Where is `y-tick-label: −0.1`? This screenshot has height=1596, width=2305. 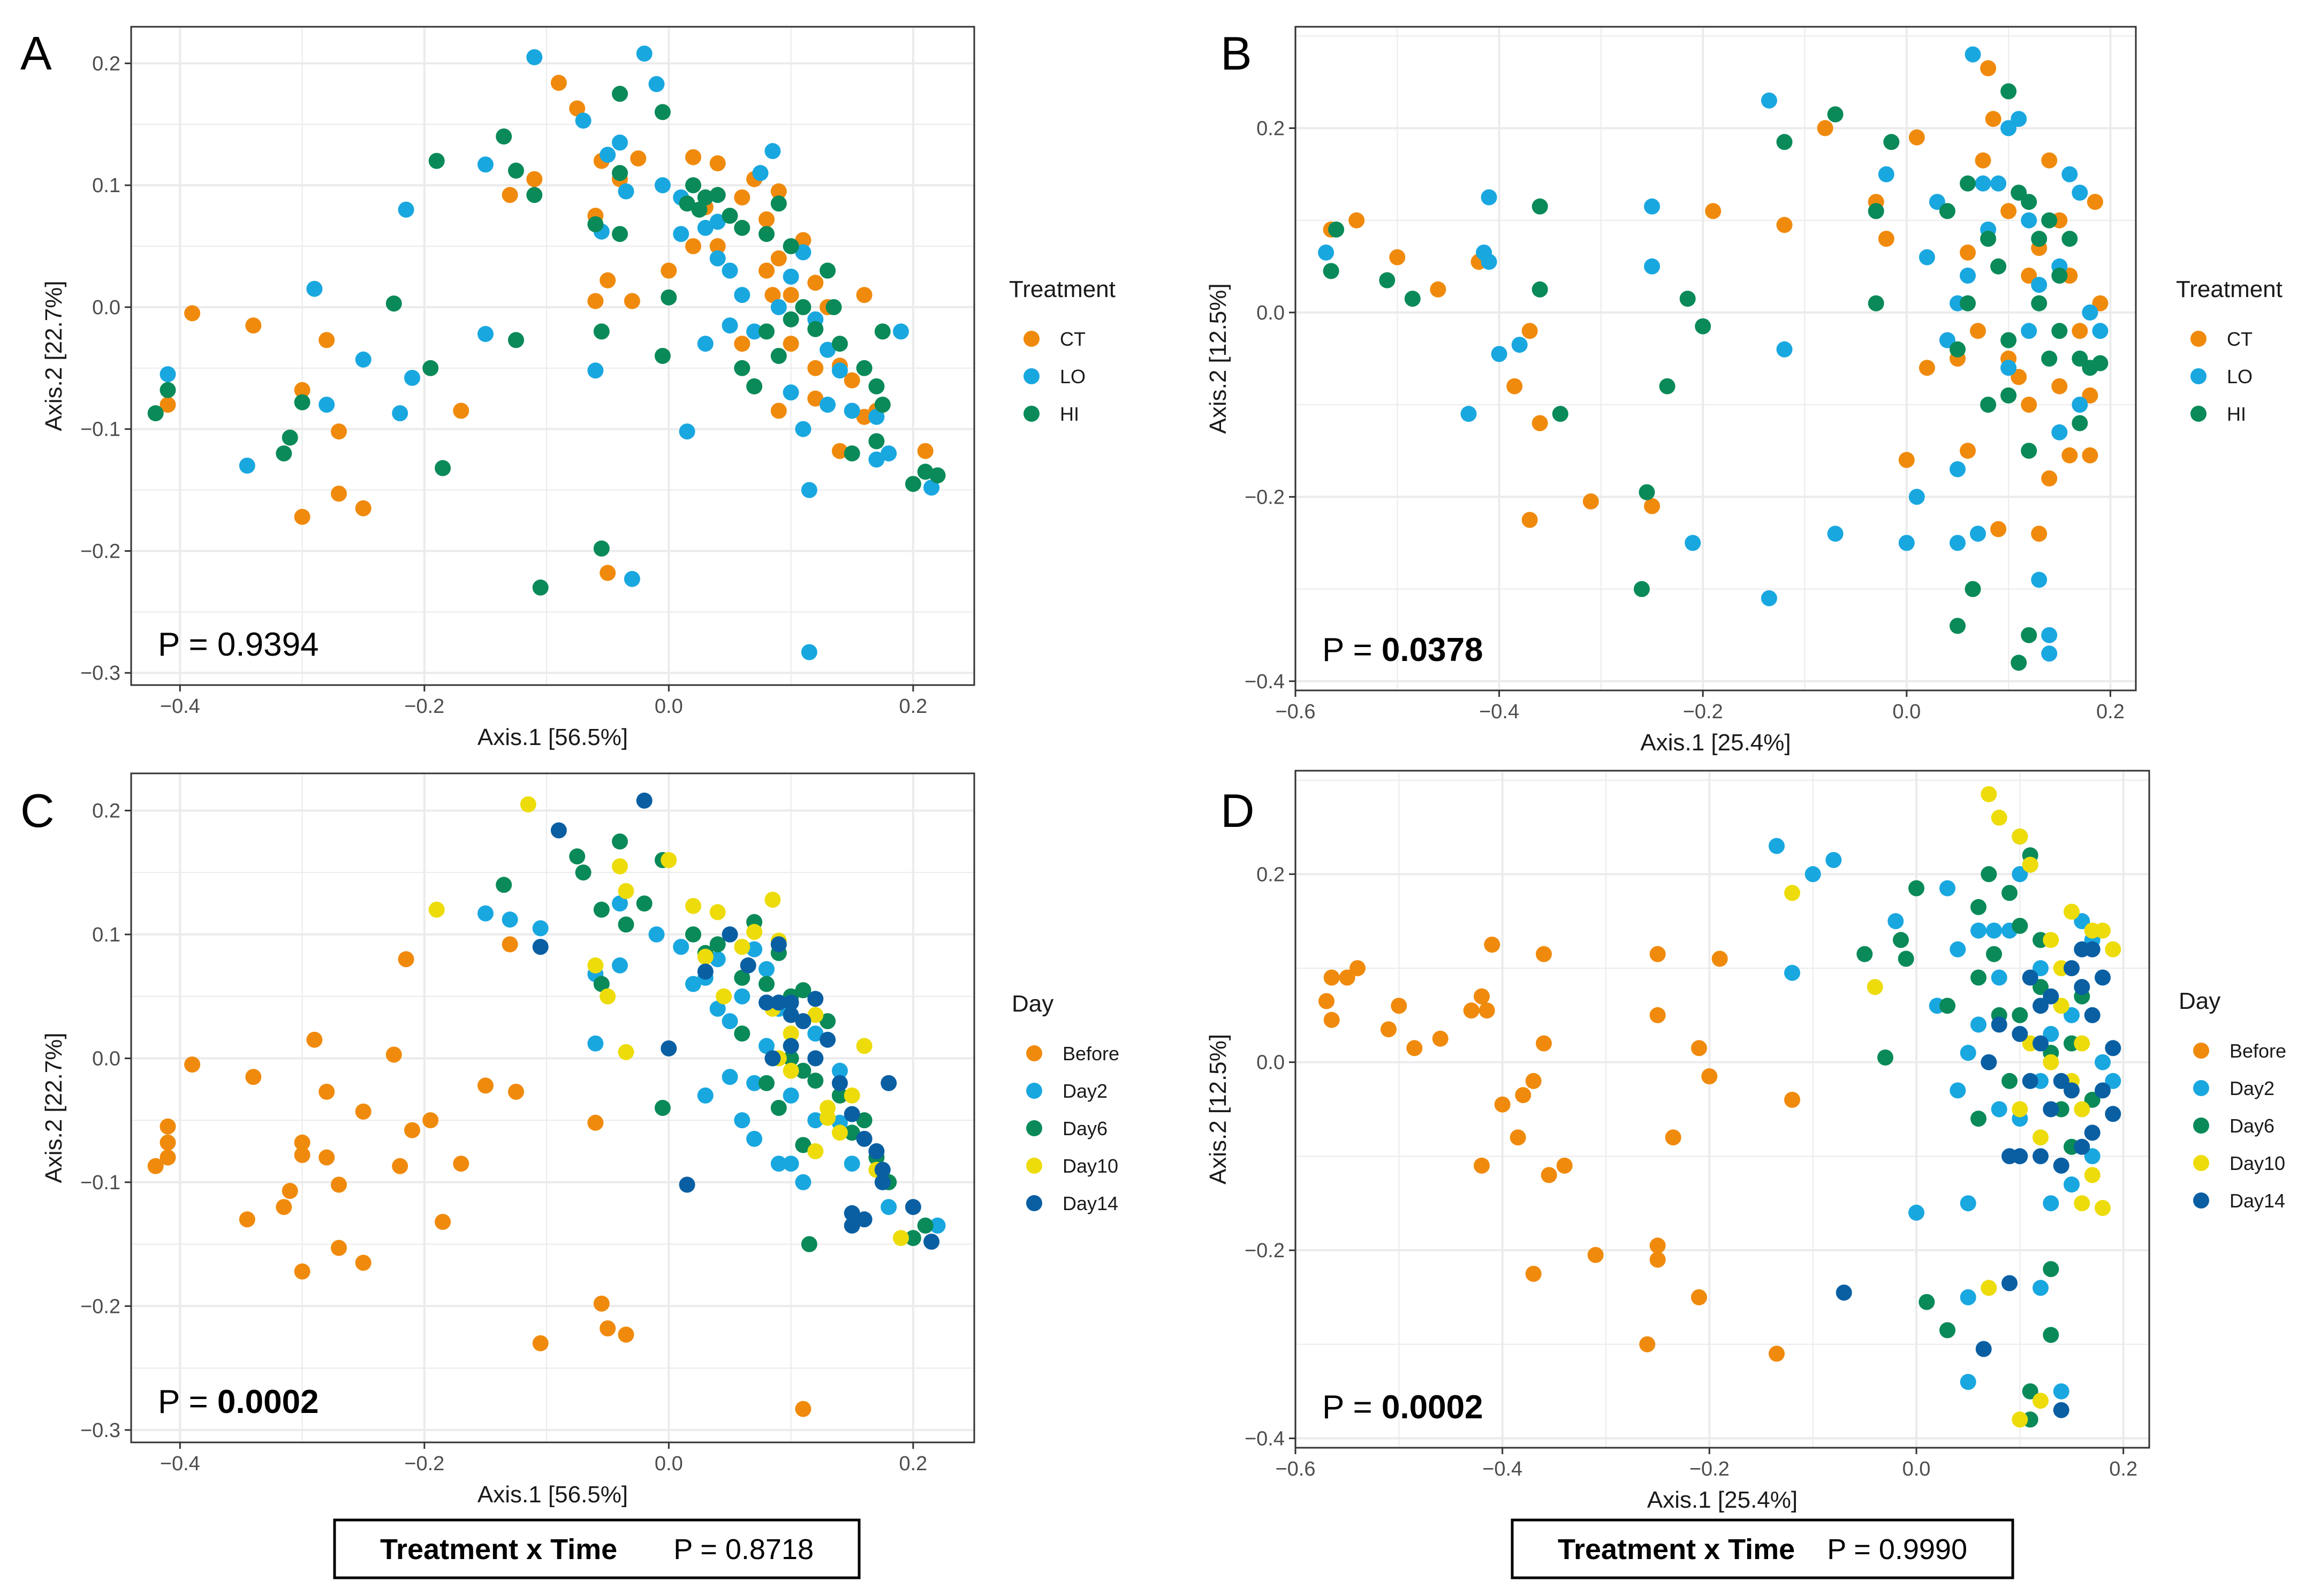 y-tick-label: −0.1 is located at coordinates (100, 430).